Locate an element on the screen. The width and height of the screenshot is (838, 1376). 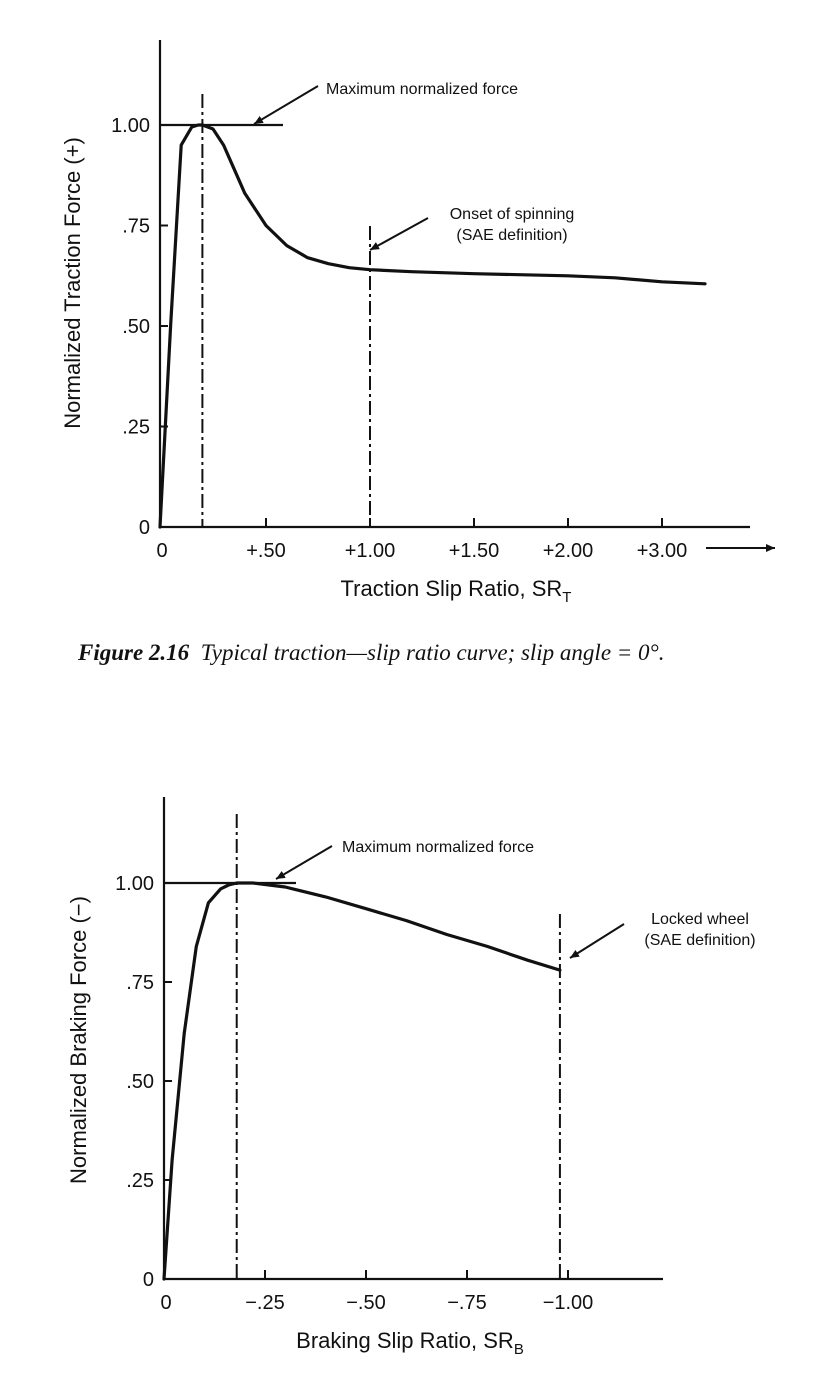
traction-y-tick-label: .75 is located at coordinates (136, 227).